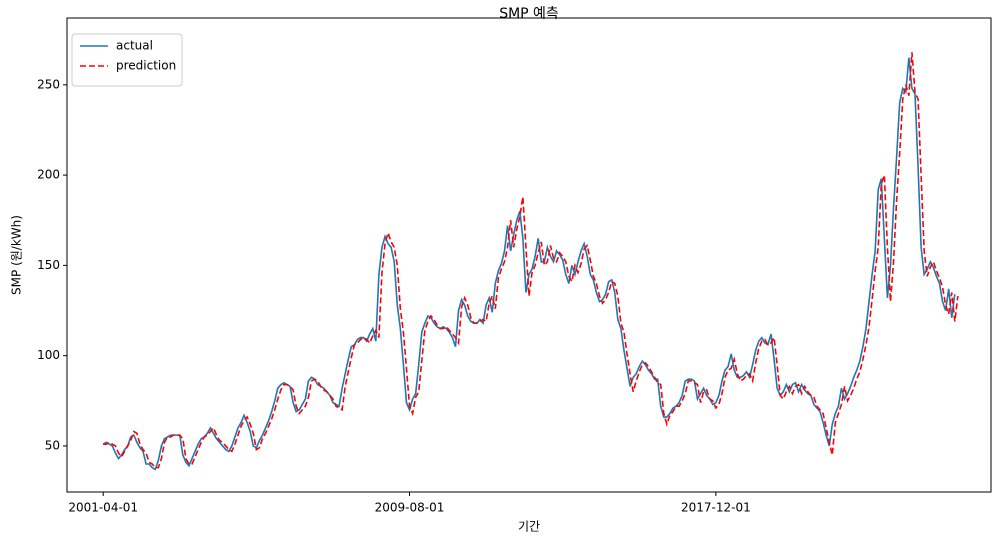 This screenshot has height=544, width=1002. What do you see at coordinates (48, 265) in the screenshot?
I see `y-tick-label: 150` at bounding box center [48, 265].